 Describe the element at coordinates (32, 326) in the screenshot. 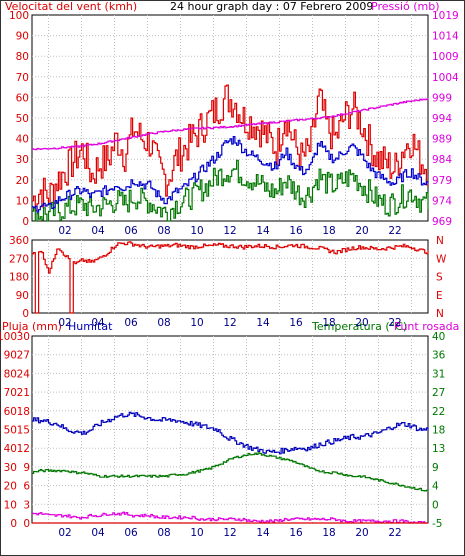

I see `rain-axis-label: Pluja (mm)` at that location.